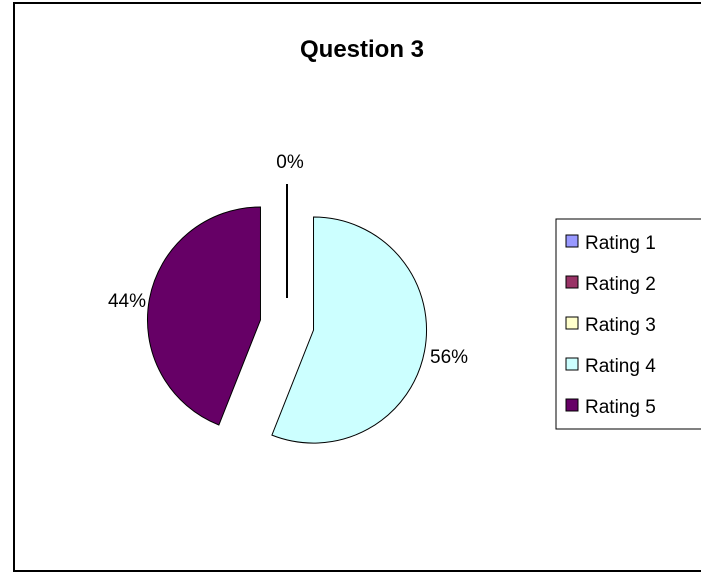  Describe the element at coordinates (620, 243) in the screenshot. I see `legend-label-rating-1: Rating 1` at that location.